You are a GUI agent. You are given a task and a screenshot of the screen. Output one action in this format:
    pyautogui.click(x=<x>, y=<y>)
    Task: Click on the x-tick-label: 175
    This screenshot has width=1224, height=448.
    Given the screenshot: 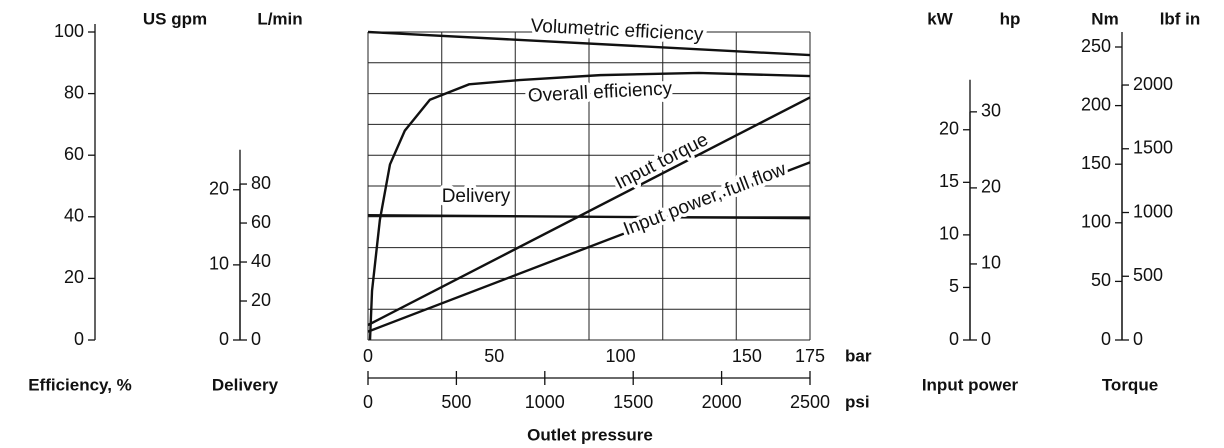 What is the action you would take?
    pyautogui.click(x=810, y=356)
    